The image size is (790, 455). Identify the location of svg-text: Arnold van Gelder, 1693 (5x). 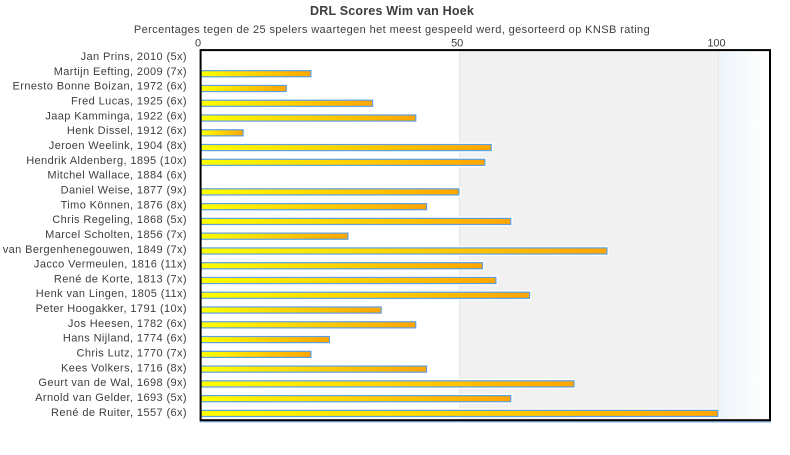
(111, 398).